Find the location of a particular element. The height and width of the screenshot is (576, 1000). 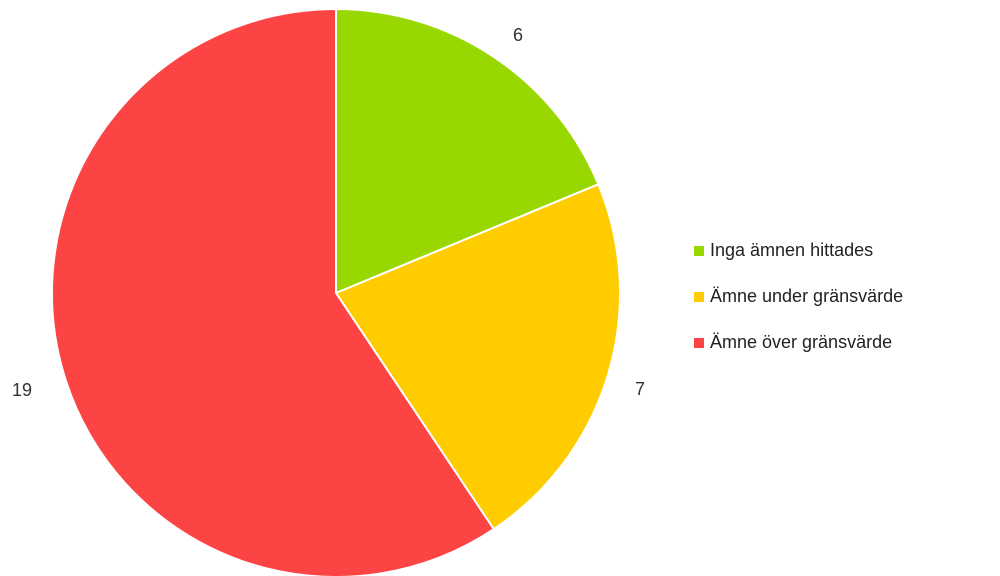

legend-label-2: Ämne under gränsvärde is located at coordinates (806, 296).